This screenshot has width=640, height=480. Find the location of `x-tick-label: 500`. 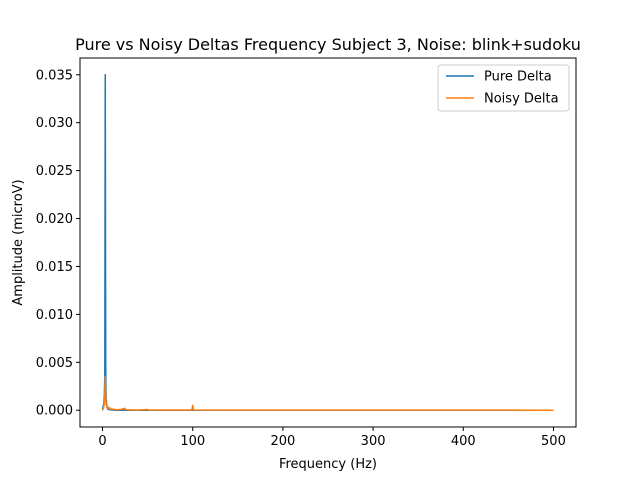

x-tick-label: 500 is located at coordinates (553, 441).